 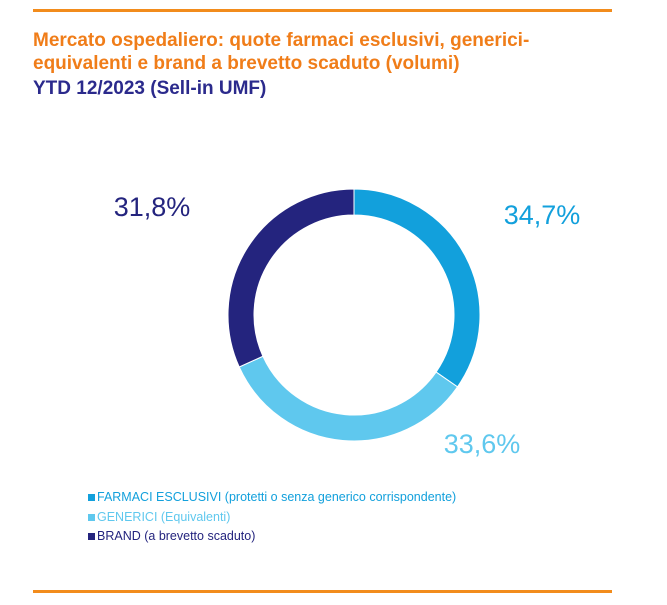 I want to click on legend-swatch-brand, so click(x=91, y=537).